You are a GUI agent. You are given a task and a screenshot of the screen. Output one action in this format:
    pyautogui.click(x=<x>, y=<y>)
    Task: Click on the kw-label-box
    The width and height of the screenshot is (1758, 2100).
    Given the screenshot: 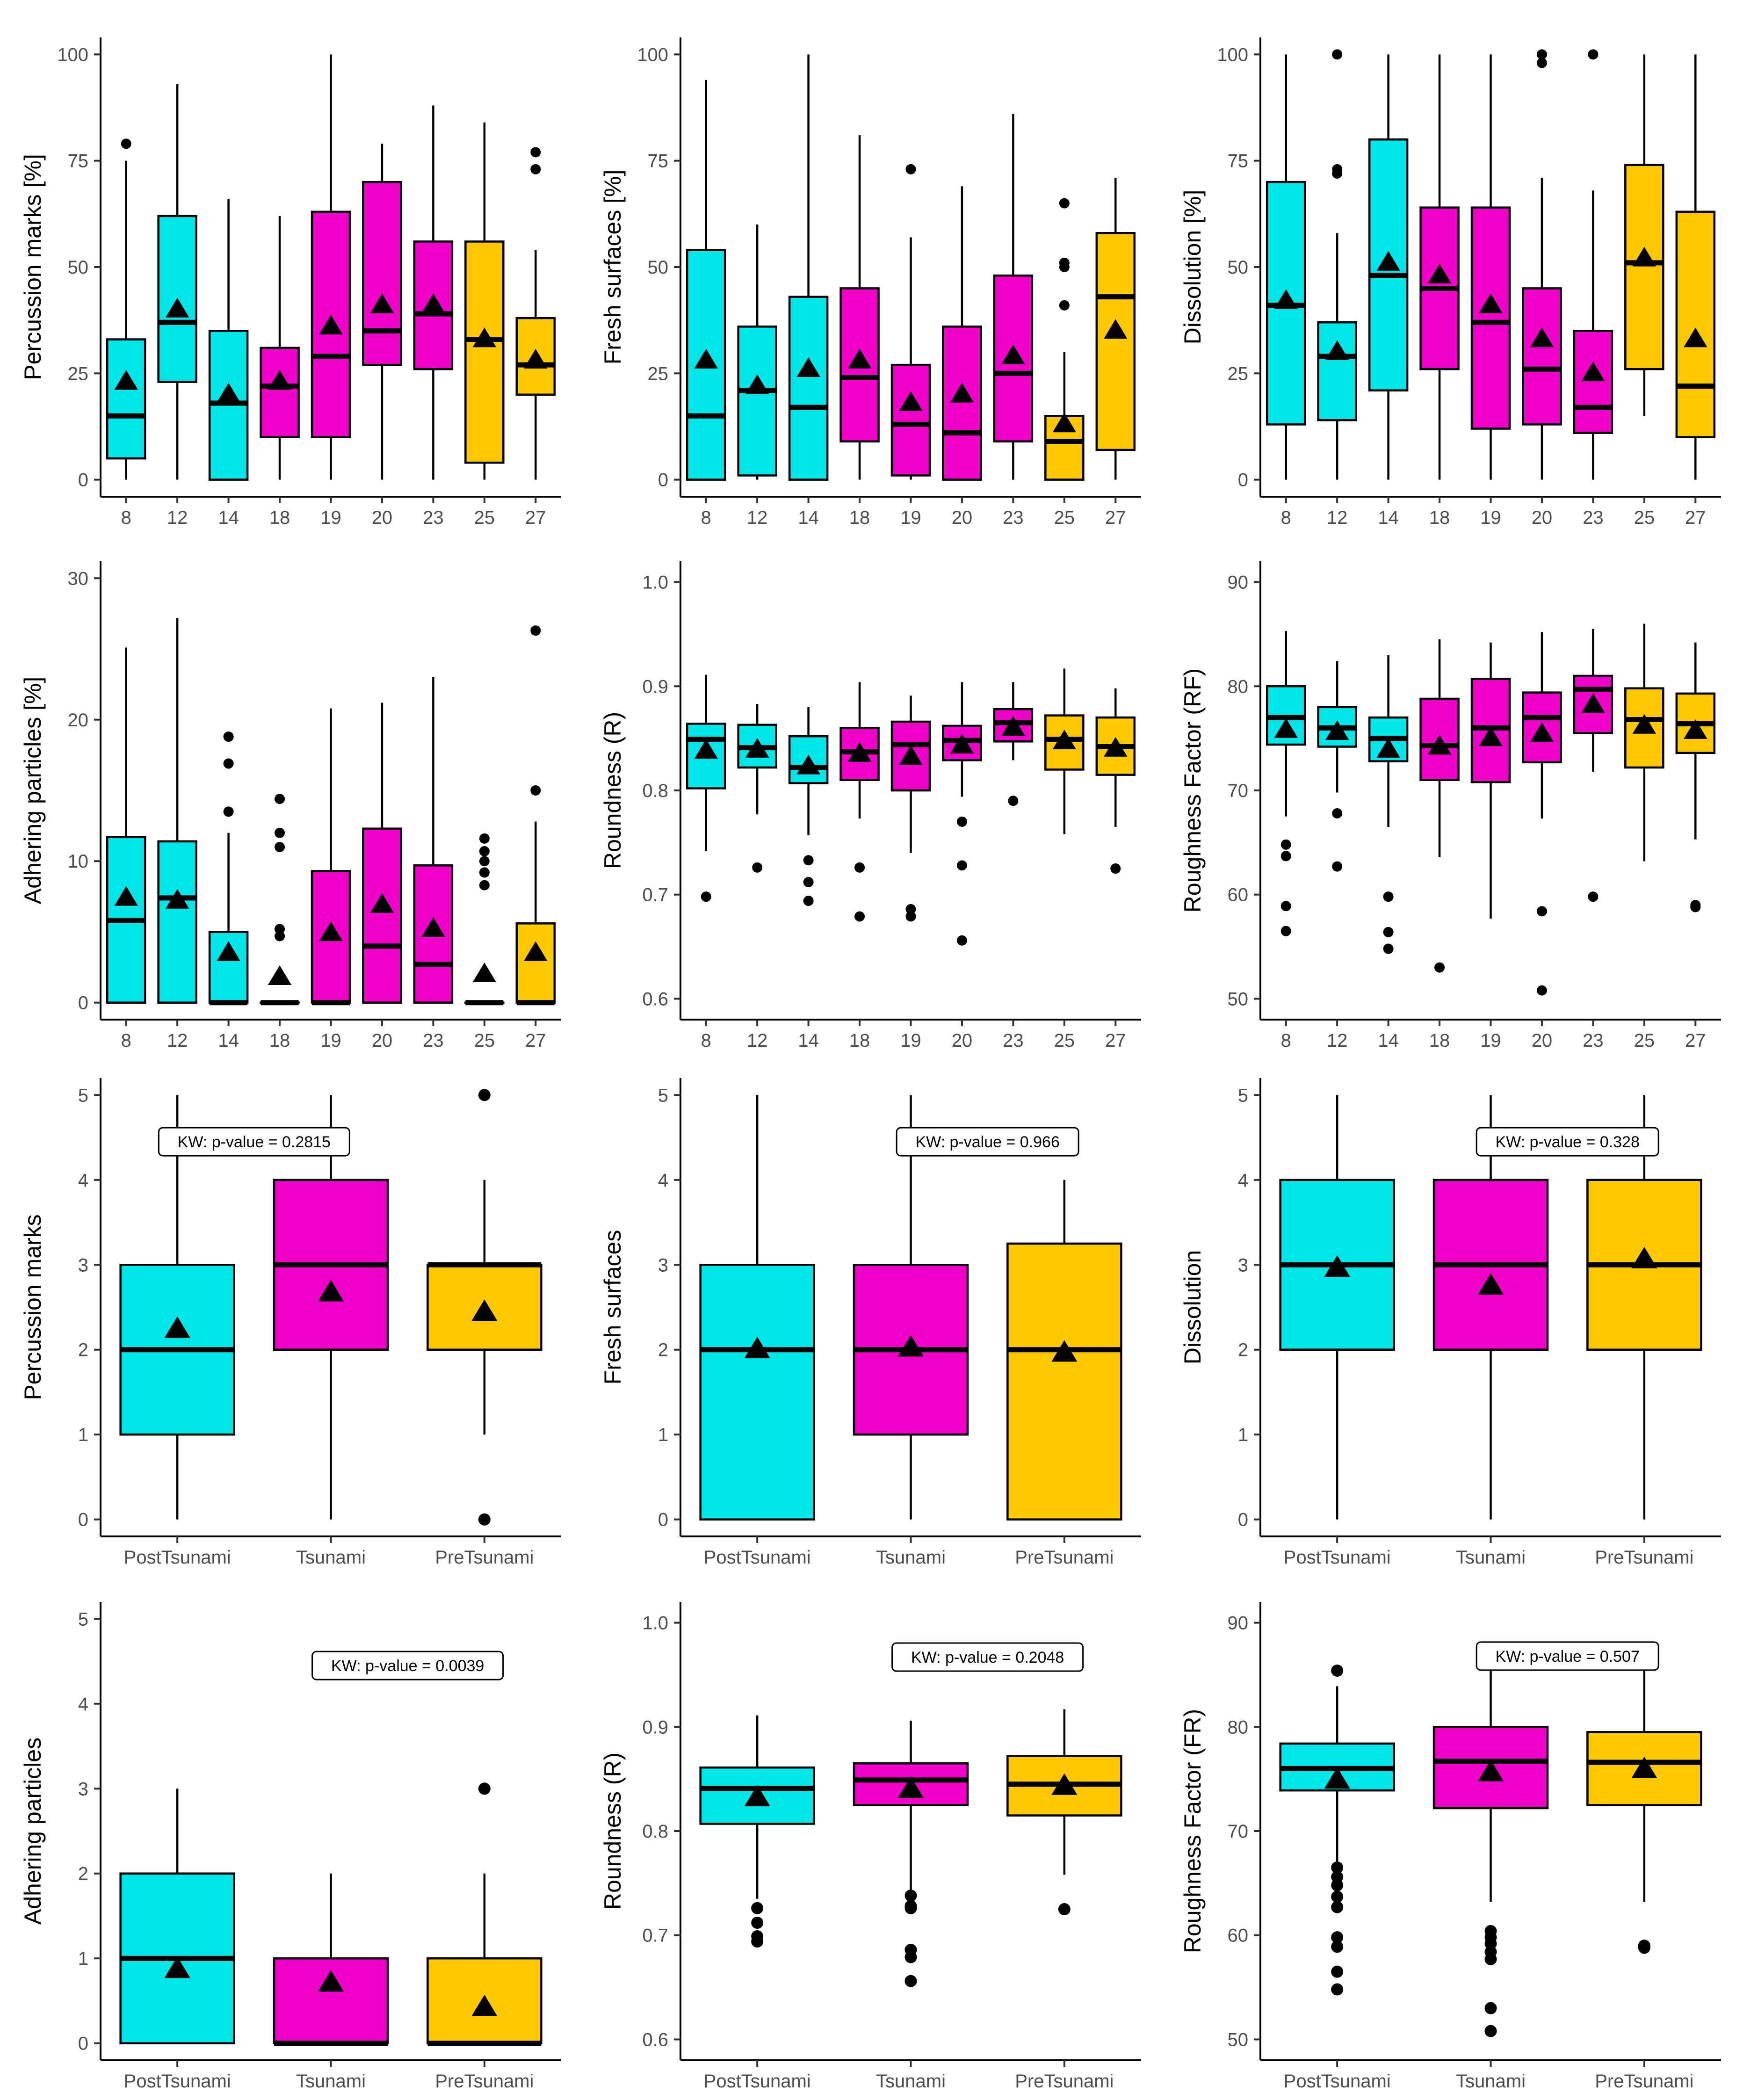 What is the action you would take?
    pyautogui.click(x=987, y=1657)
    